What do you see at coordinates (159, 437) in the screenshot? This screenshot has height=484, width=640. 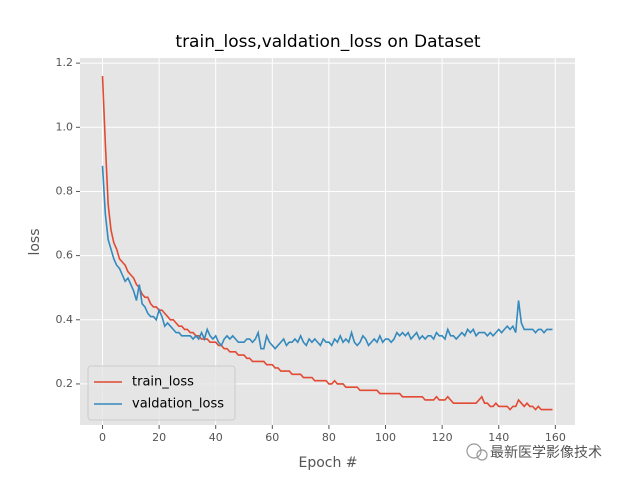 I see `x-tick-label: 20` at bounding box center [159, 437].